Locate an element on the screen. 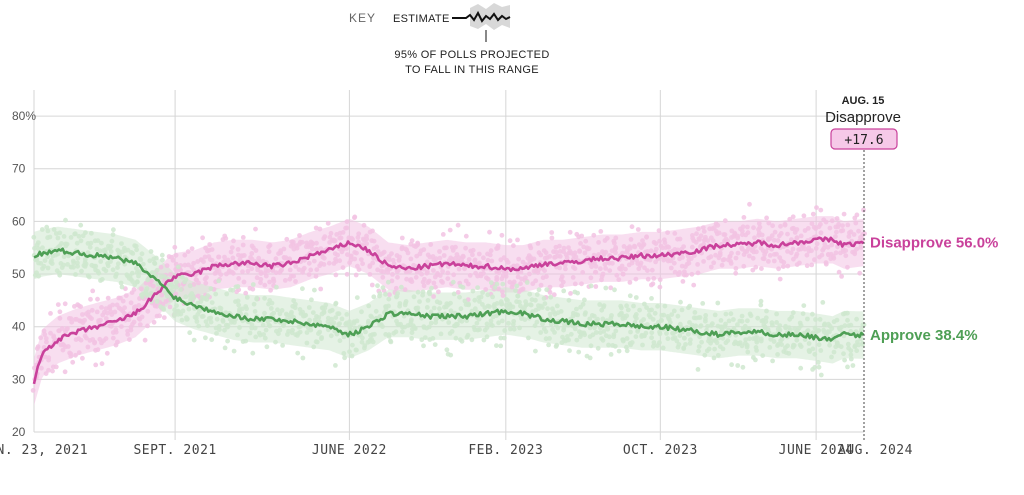 This screenshot has width=1024, height=495. y-tick-label: 60 is located at coordinates (19, 221).